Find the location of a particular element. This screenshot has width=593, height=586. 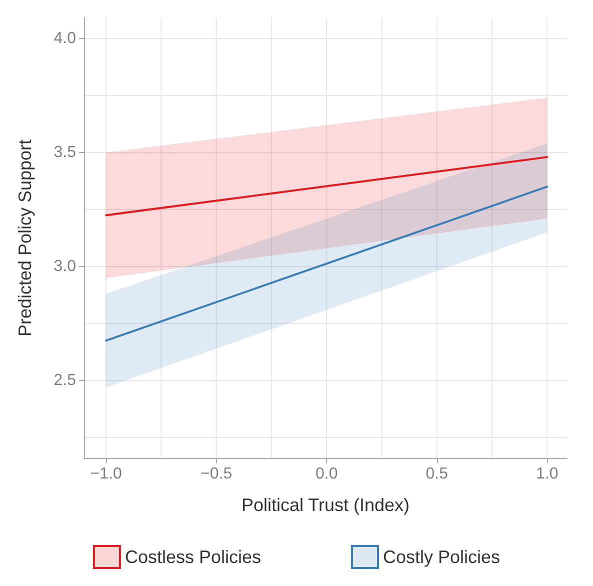

x-tick-label: −1.0 is located at coordinates (106, 474).